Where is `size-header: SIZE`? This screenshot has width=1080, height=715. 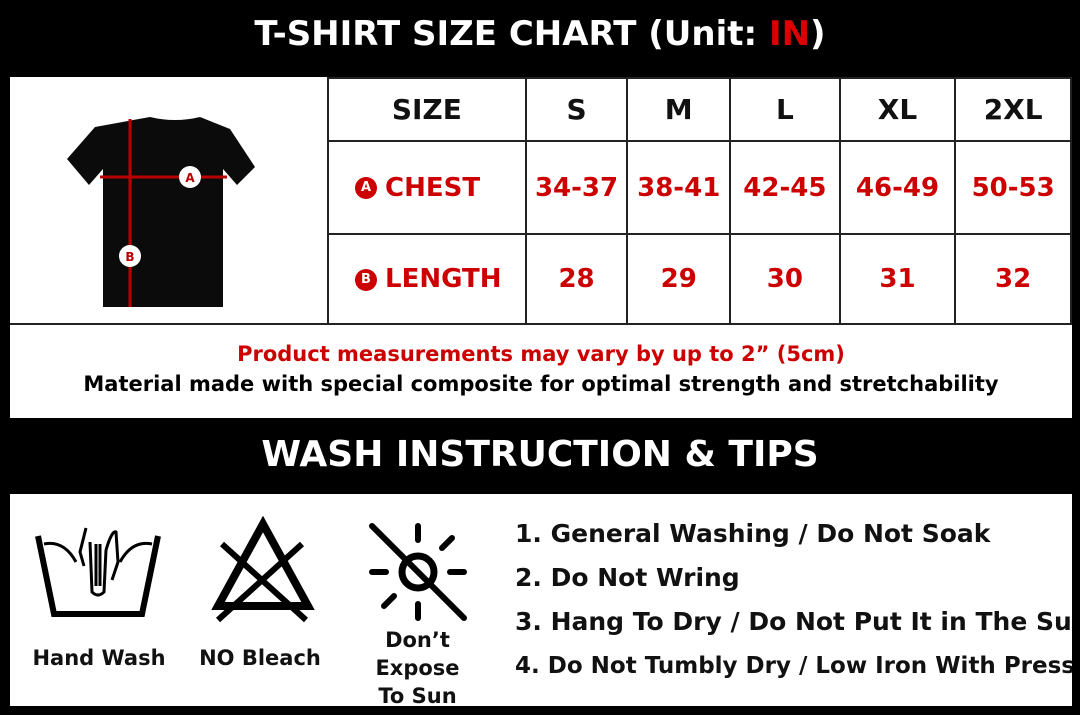
size-header: SIZE is located at coordinates (427, 109).